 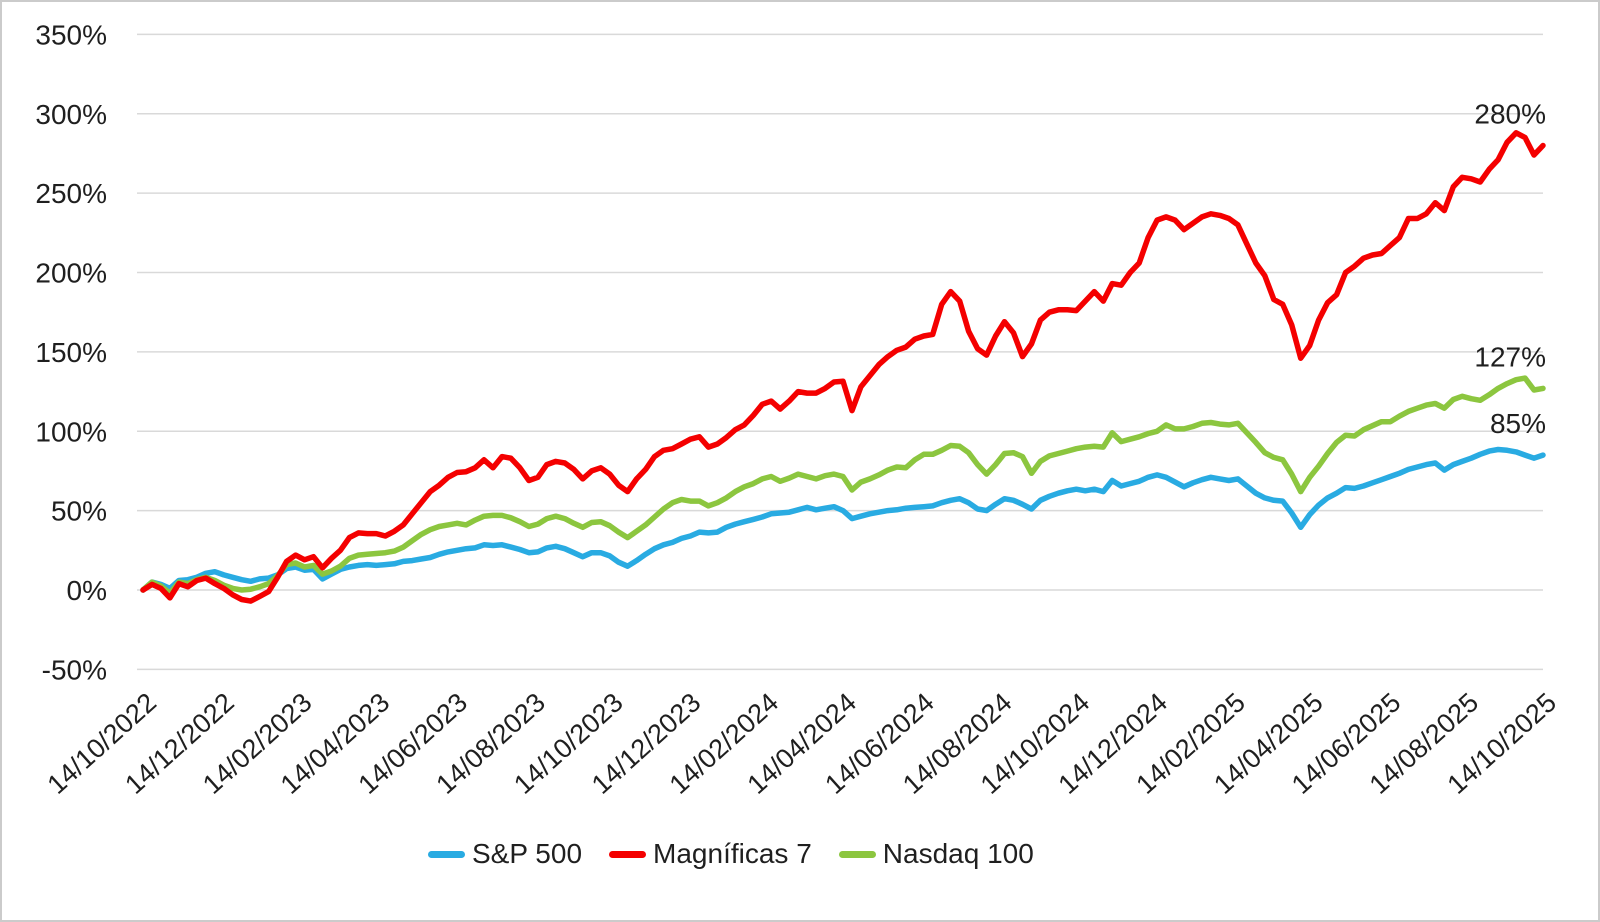 I want to click on y-axis-tick-label: 250%, so click(x=71, y=193).